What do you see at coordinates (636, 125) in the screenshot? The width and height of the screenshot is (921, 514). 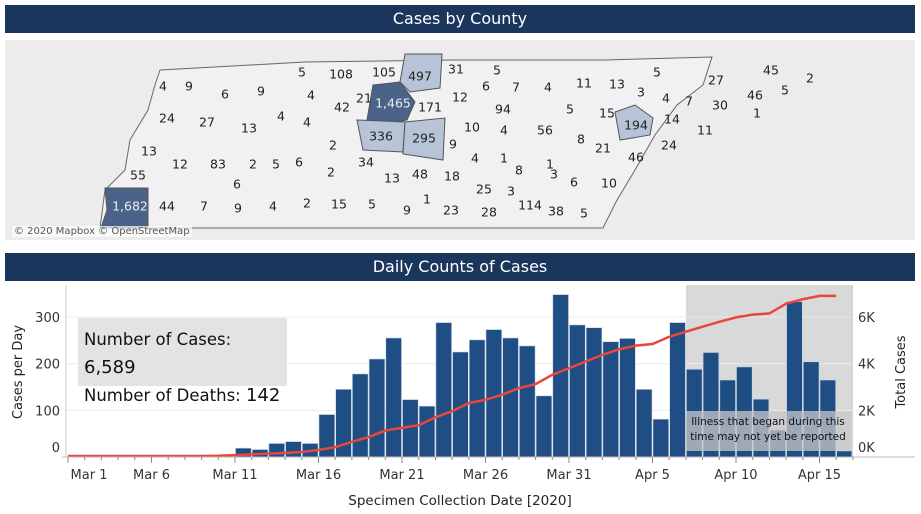 I see `county-label: 194` at bounding box center [636, 125].